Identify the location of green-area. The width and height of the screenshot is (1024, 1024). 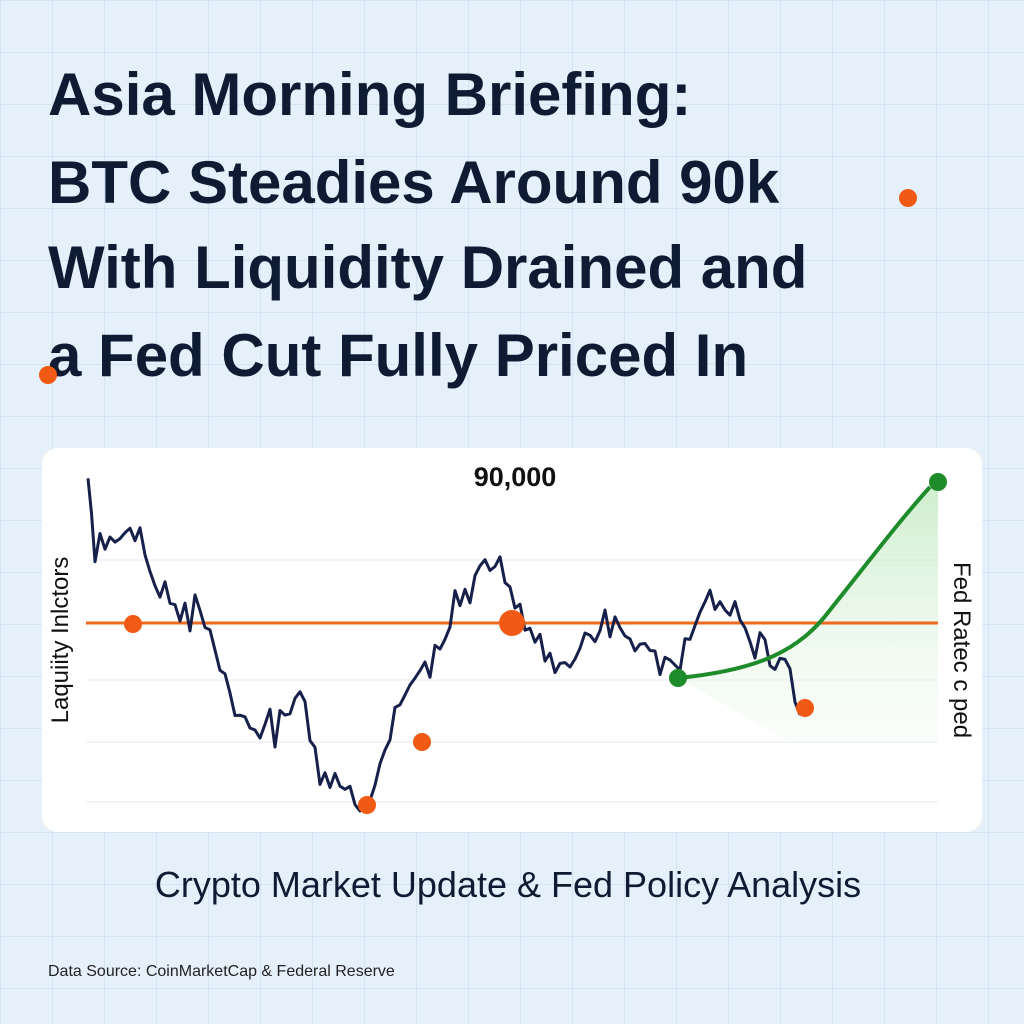
(808, 612).